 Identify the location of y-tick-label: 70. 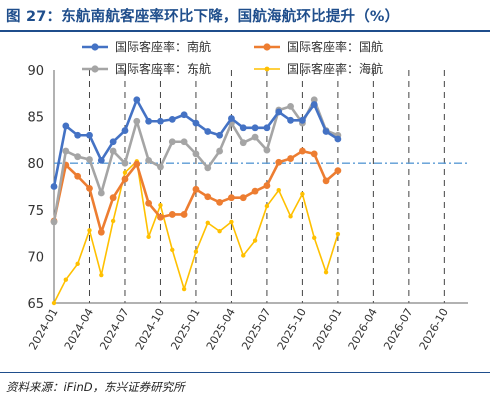
(35, 257).